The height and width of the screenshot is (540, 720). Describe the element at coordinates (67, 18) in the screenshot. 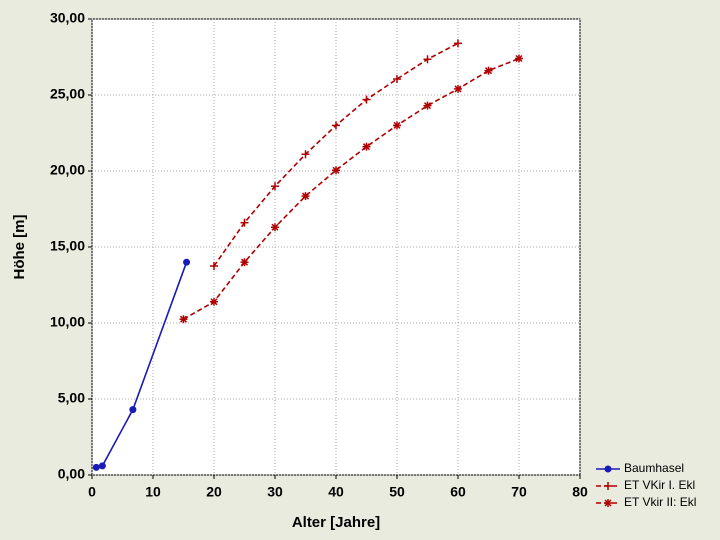

I see `y-tick-label: 30,00` at that location.